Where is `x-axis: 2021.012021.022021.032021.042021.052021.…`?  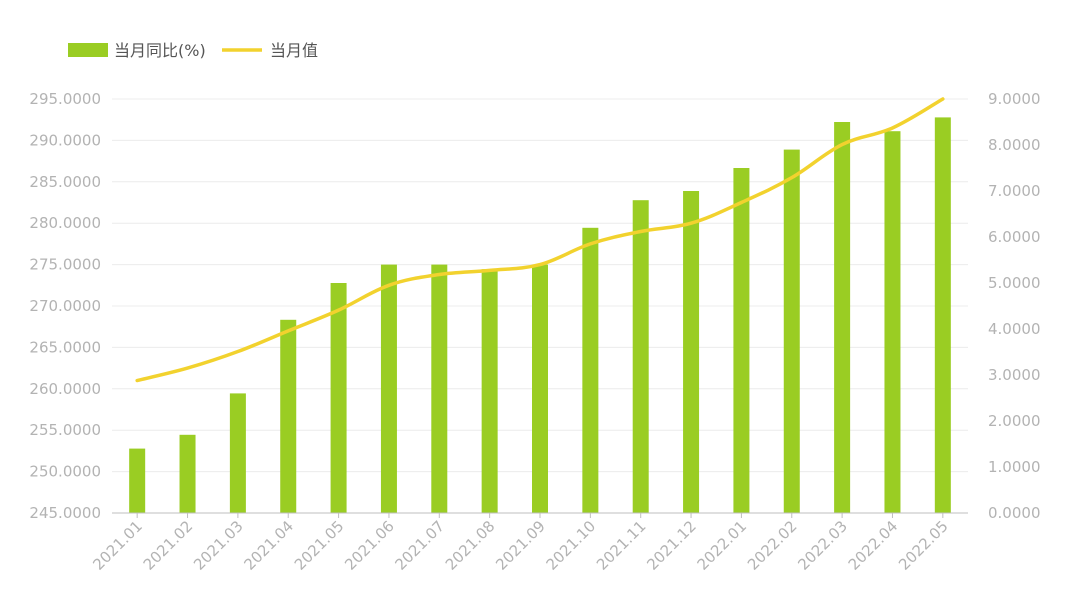 x-axis: 2021.012021.022021.032021.042021.052021.… is located at coordinates (528, 543).